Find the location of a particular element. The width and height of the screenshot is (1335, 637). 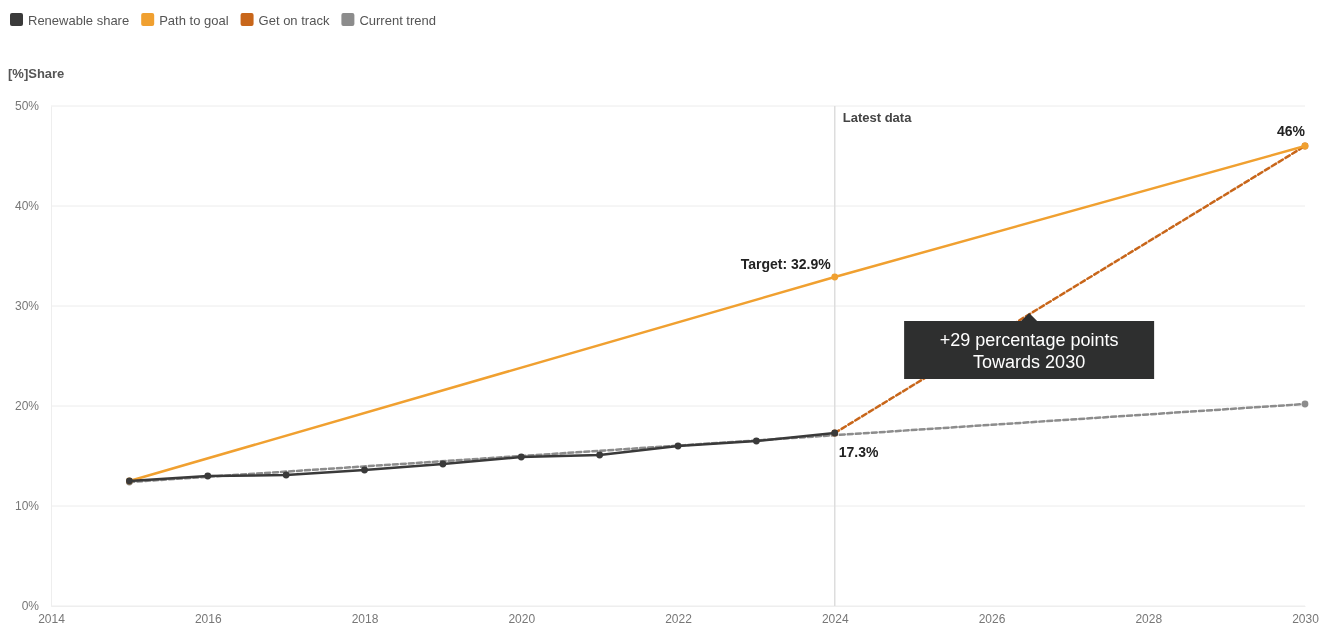

legend-label: Current trend is located at coordinates (397, 20).